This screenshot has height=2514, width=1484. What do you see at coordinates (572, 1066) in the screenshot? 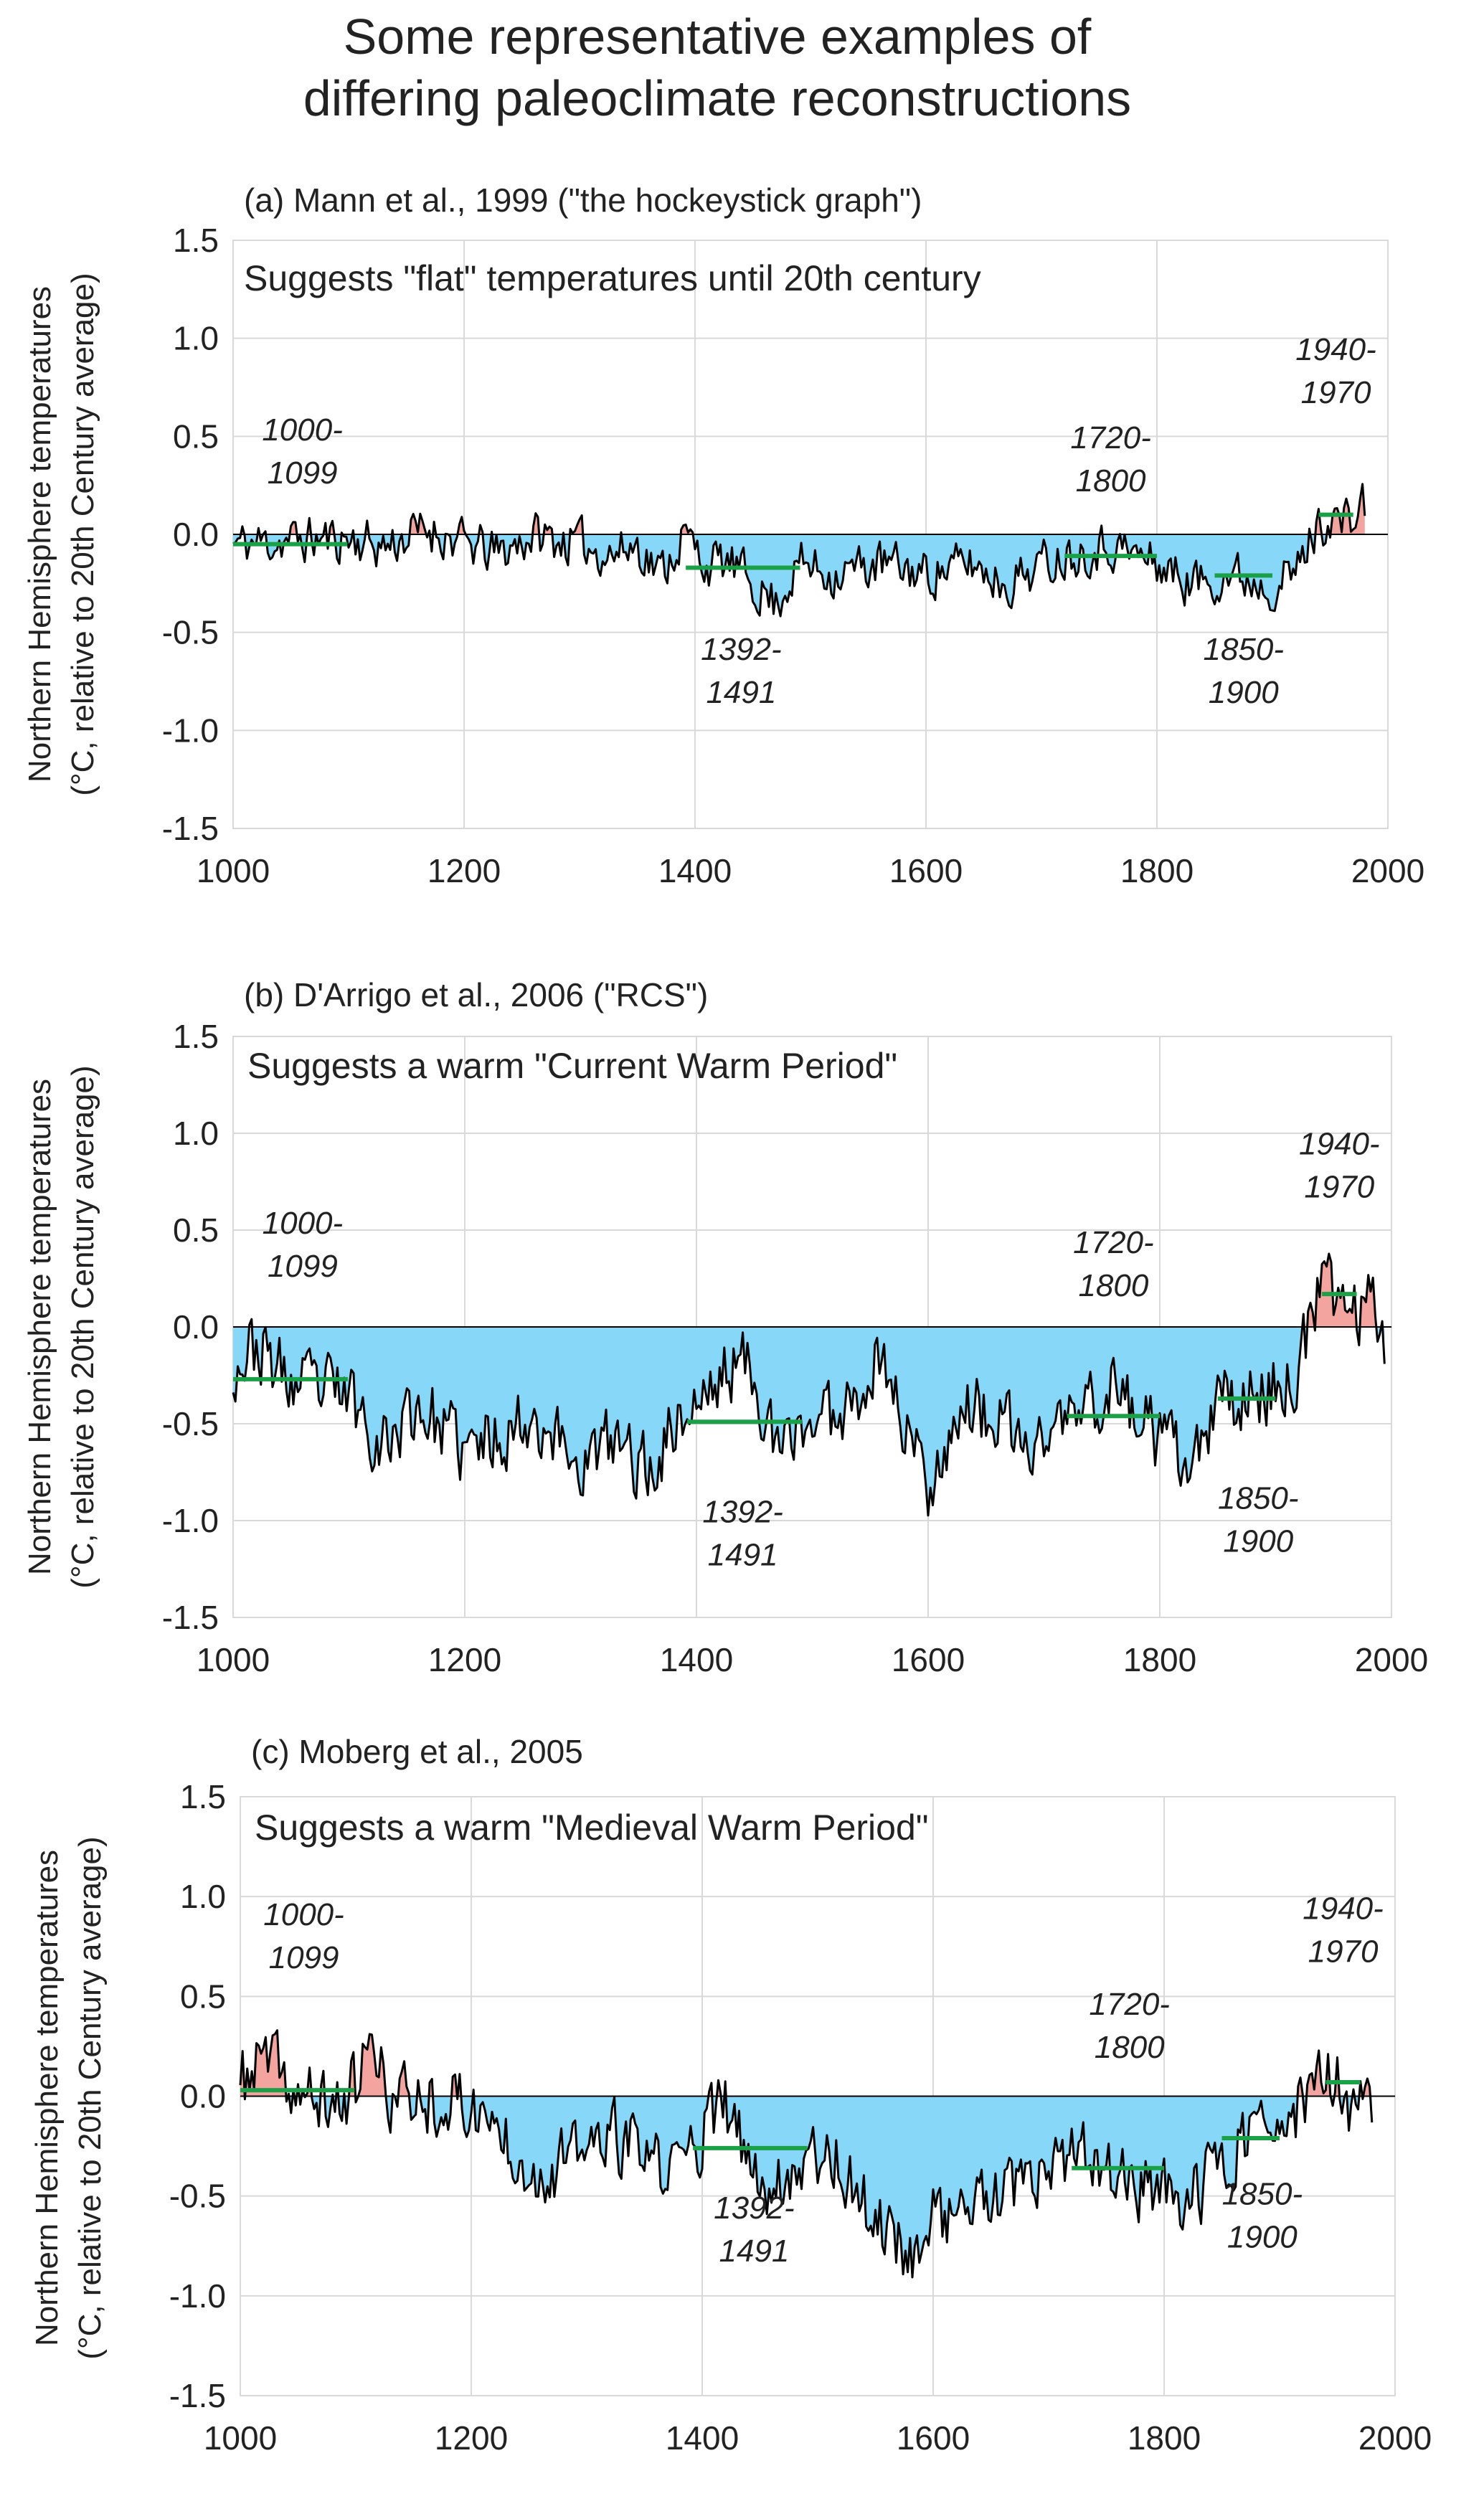
I see `panel-note: Suggests a warm "Current Warm Period"` at bounding box center [572, 1066].